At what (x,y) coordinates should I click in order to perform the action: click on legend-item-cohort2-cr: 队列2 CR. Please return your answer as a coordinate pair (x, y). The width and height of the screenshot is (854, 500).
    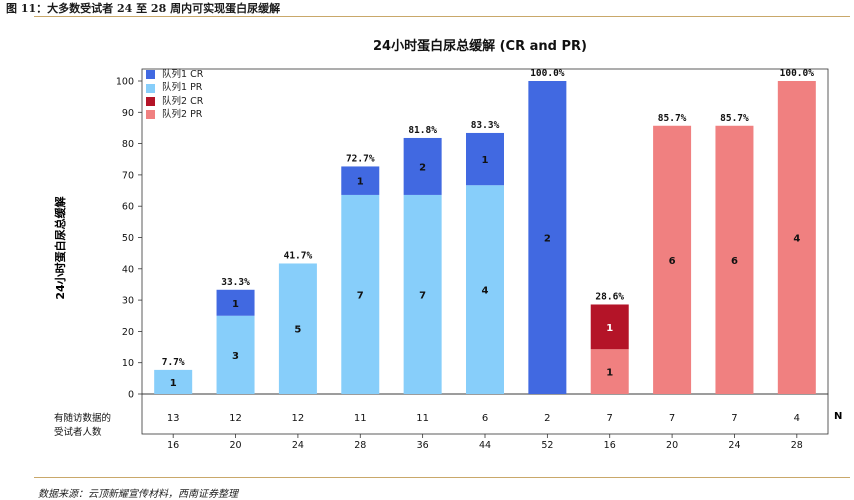
    Looking at the image, I should click on (174, 101).